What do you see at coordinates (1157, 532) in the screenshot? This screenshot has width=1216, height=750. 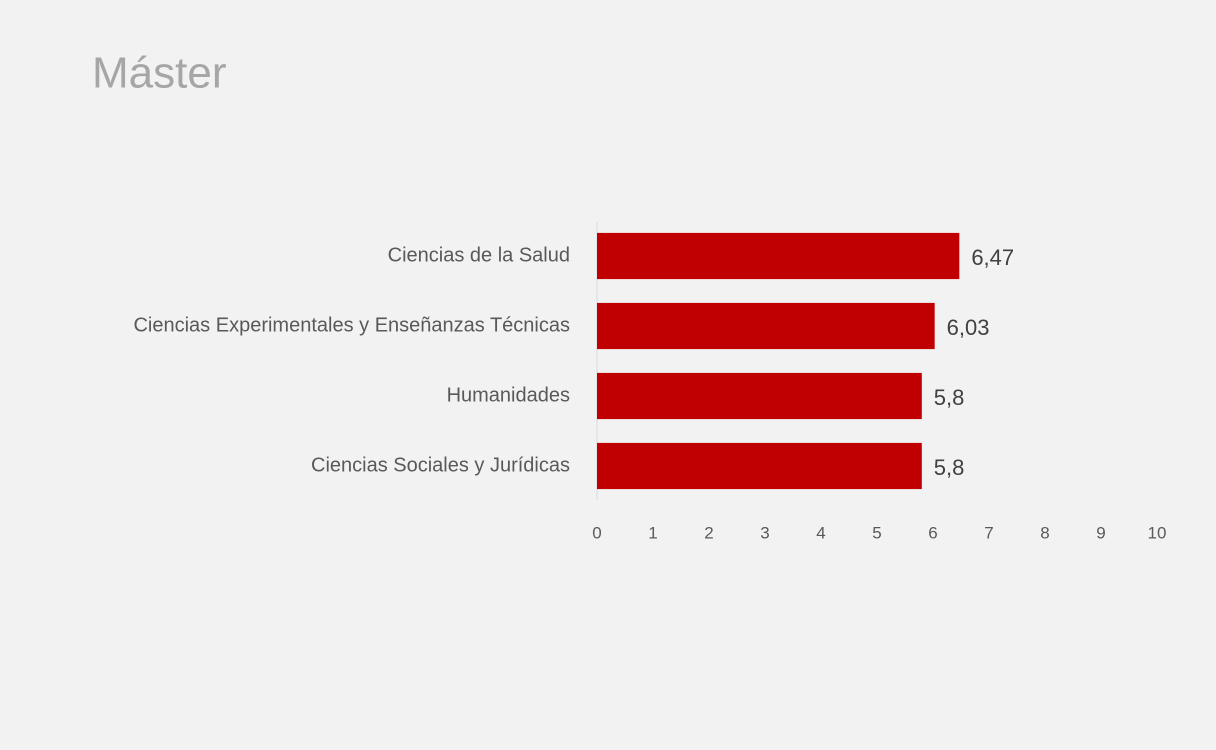 I see `x-tick-label: 10` at bounding box center [1157, 532].